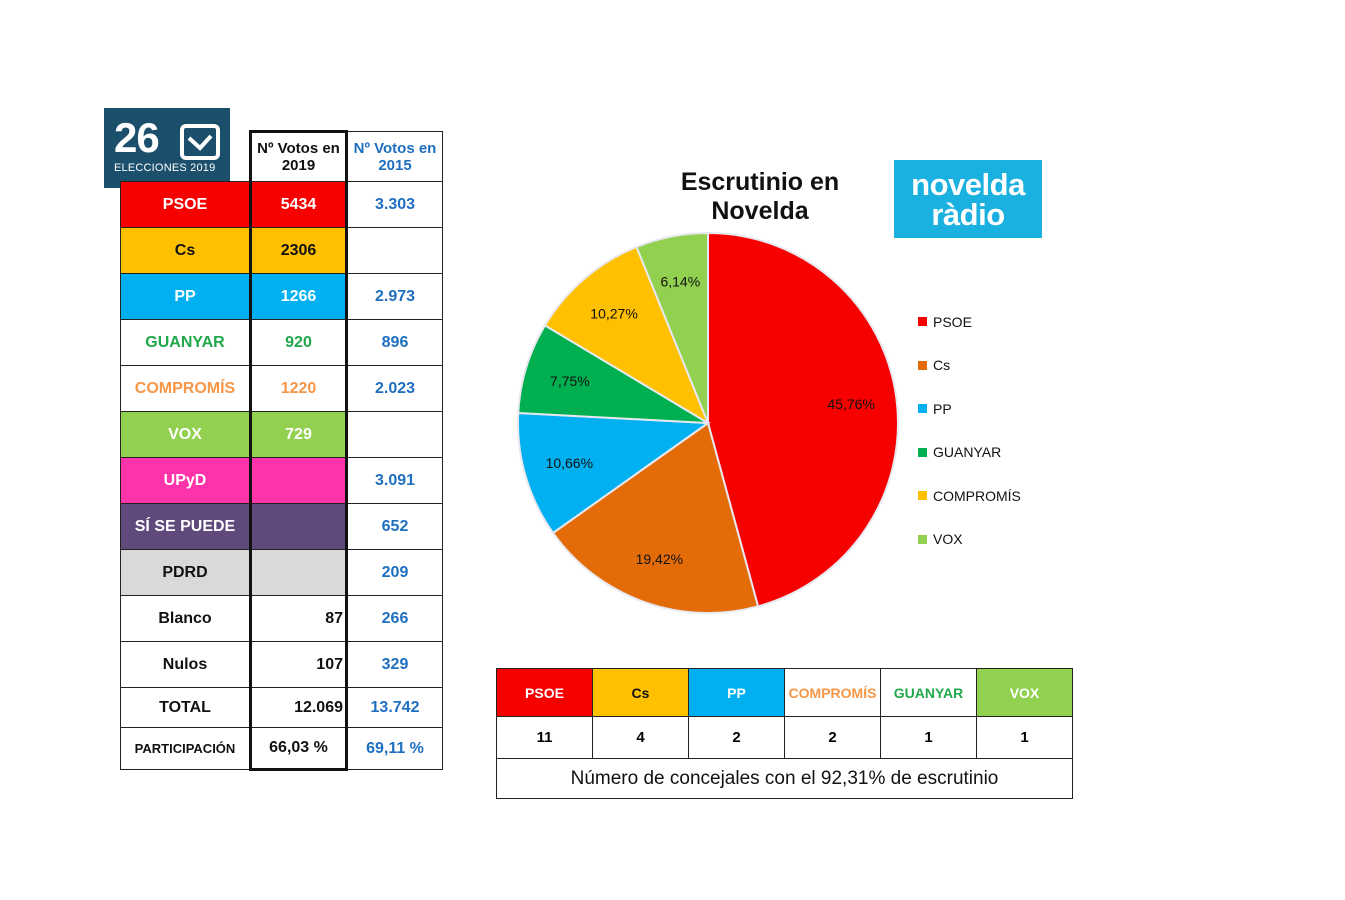 The image size is (1345, 900). I want to click on legend-item: Cs, so click(969, 366).